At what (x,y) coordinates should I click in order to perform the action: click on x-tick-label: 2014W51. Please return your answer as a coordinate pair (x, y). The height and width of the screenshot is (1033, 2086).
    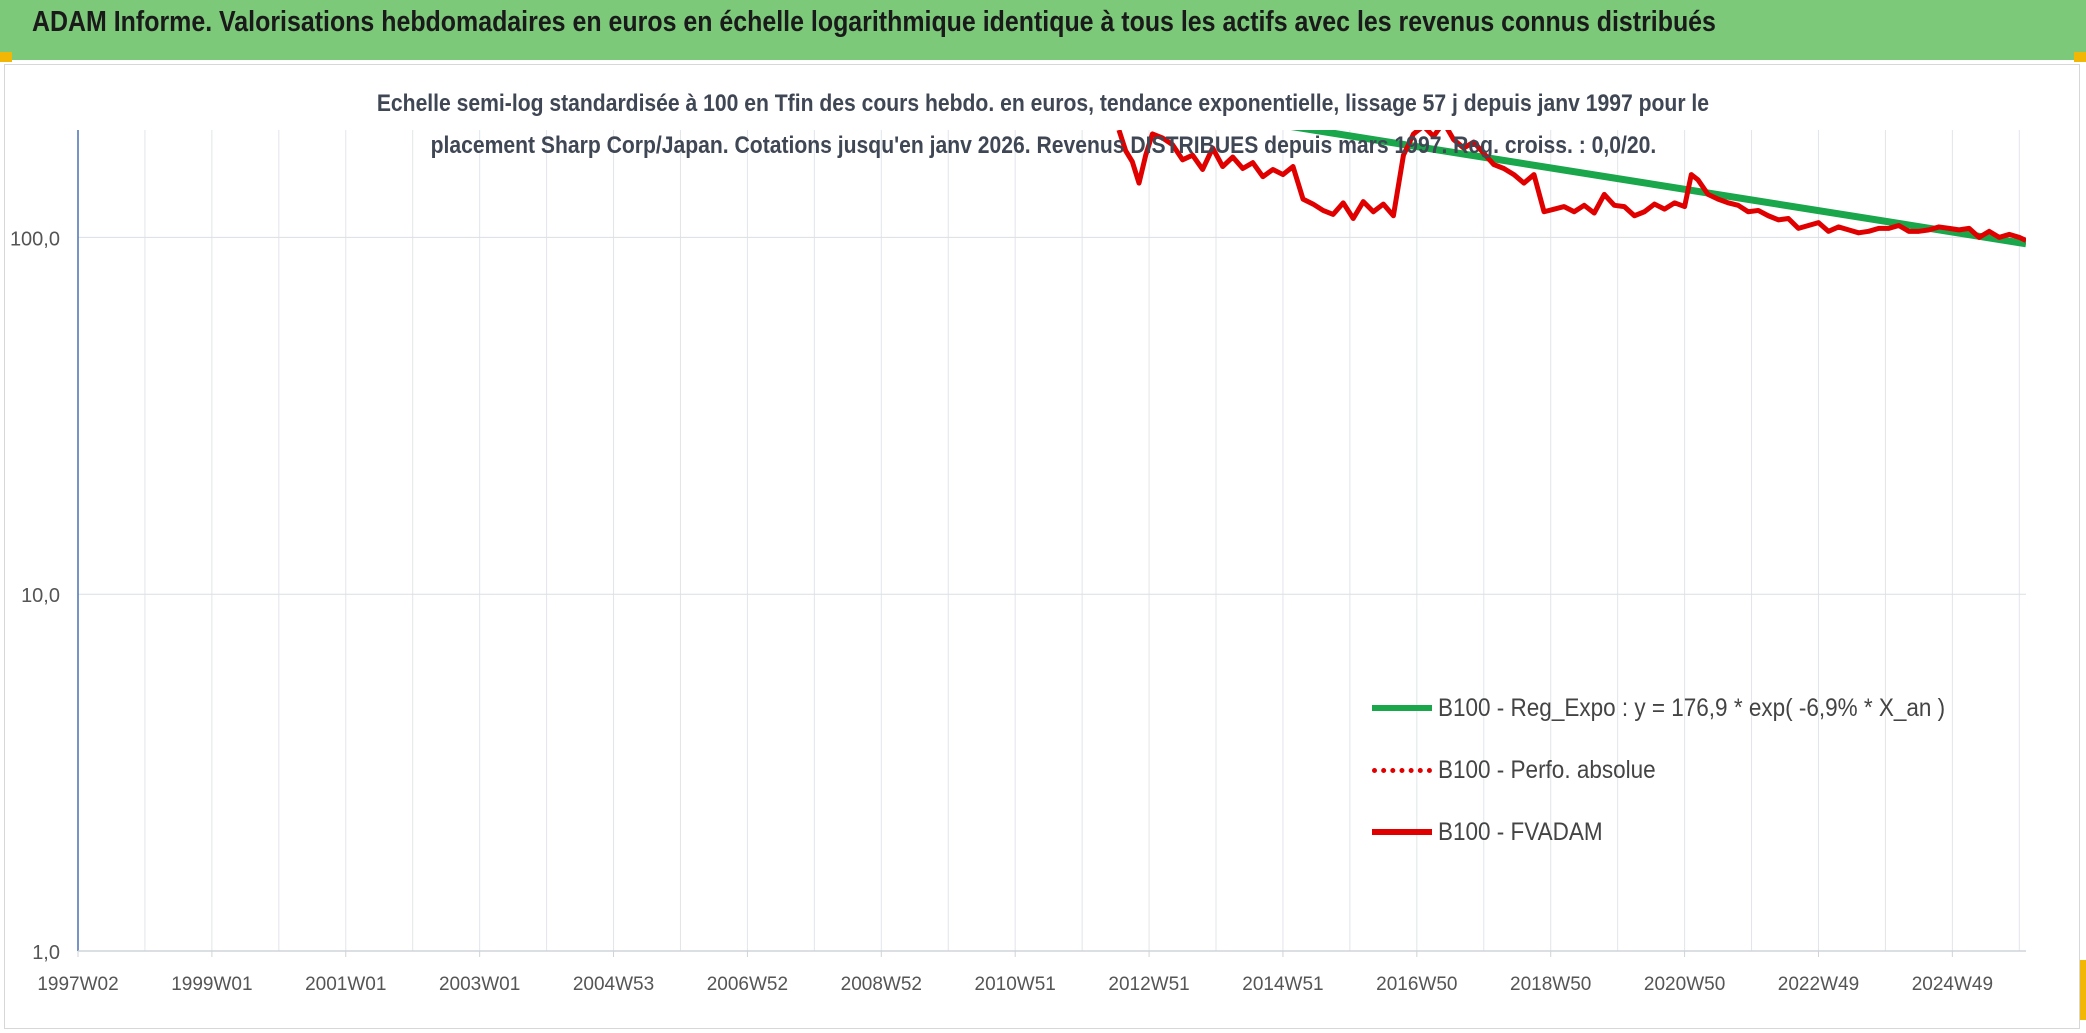
    Looking at the image, I should click on (1282, 984).